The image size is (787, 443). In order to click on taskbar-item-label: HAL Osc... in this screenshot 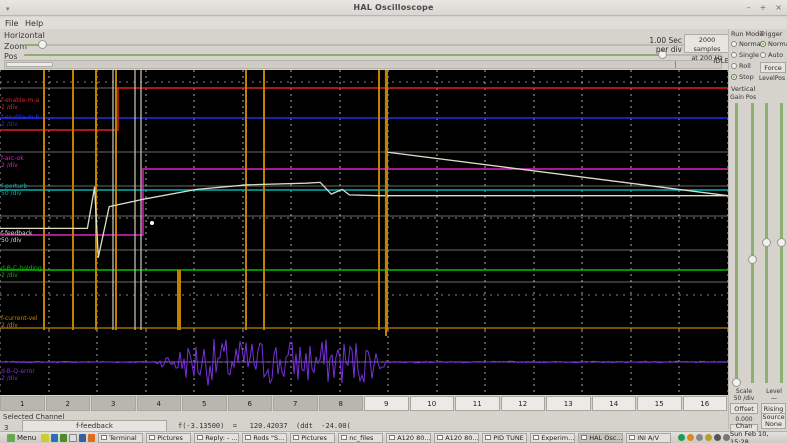, I will do `click(606, 437)`.